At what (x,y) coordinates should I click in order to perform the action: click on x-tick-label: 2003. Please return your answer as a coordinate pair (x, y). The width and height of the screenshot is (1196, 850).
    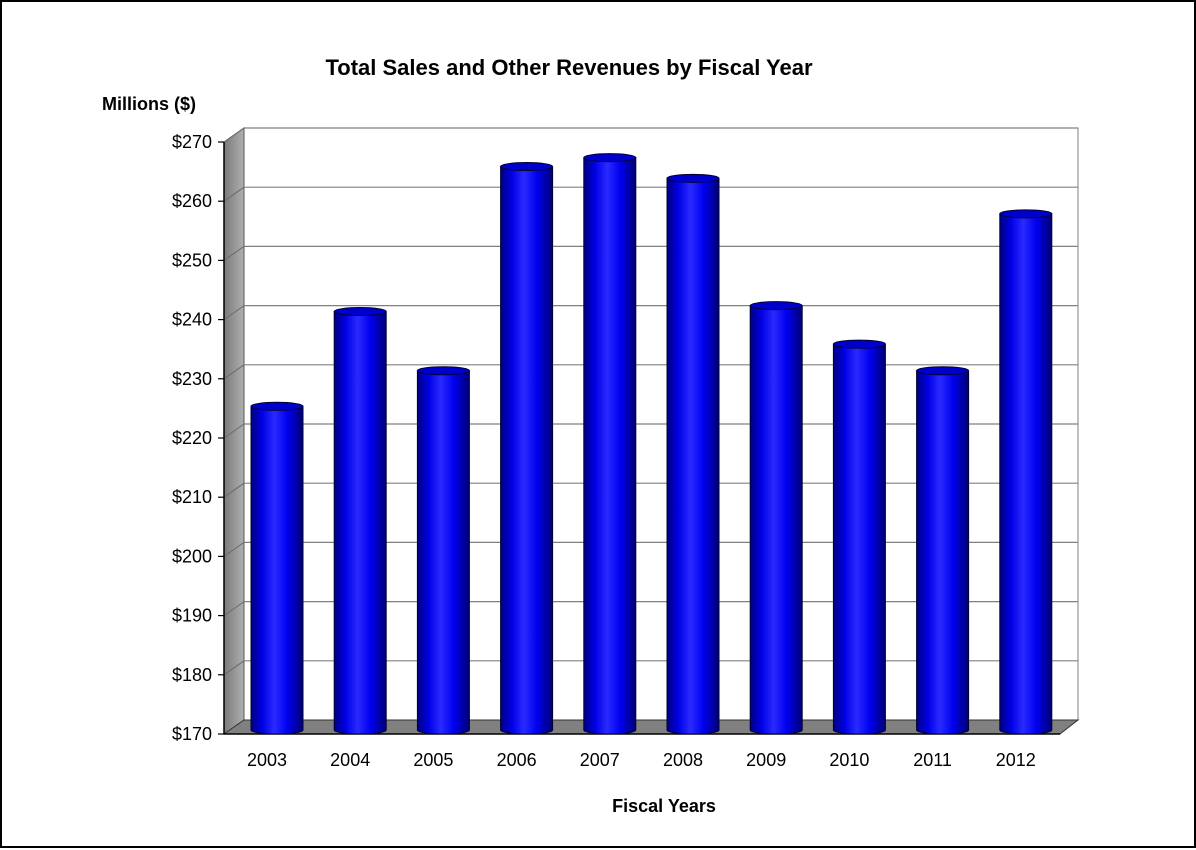
    Looking at the image, I should click on (267, 760).